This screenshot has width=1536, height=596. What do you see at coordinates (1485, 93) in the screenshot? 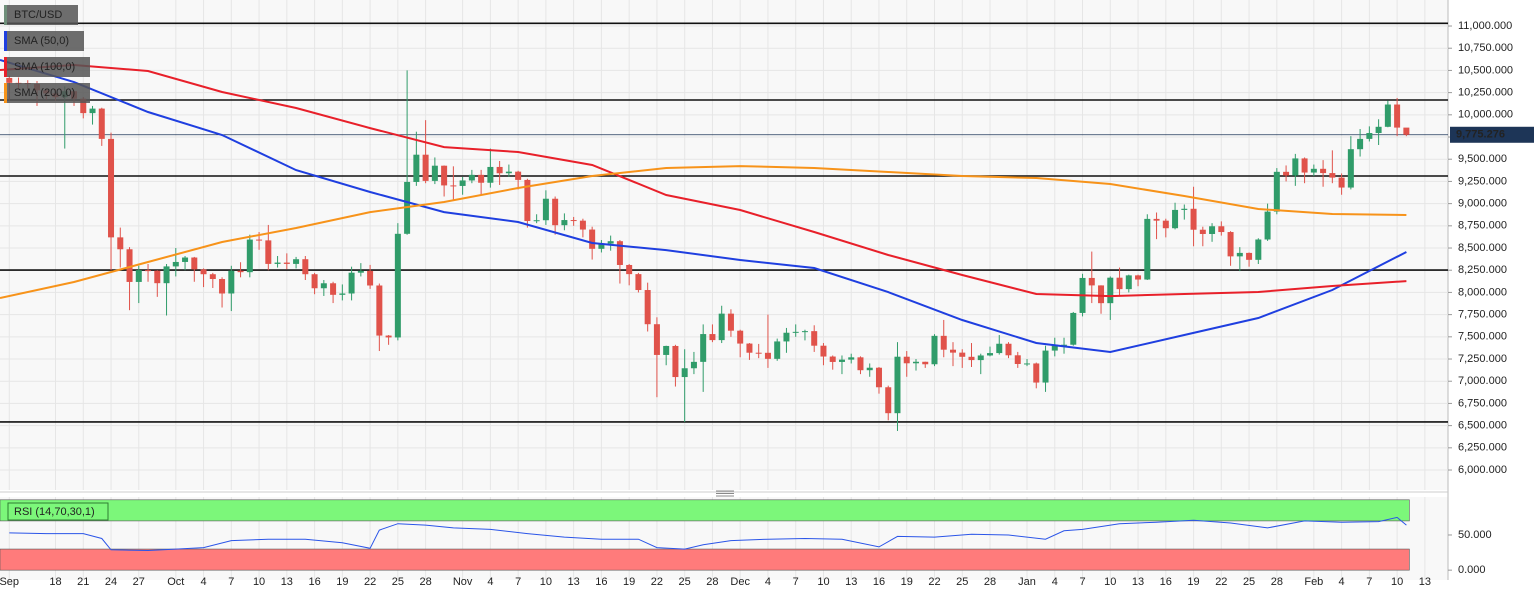
I see `y-tick-label: 10,250.000` at bounding box center [1485, 93].